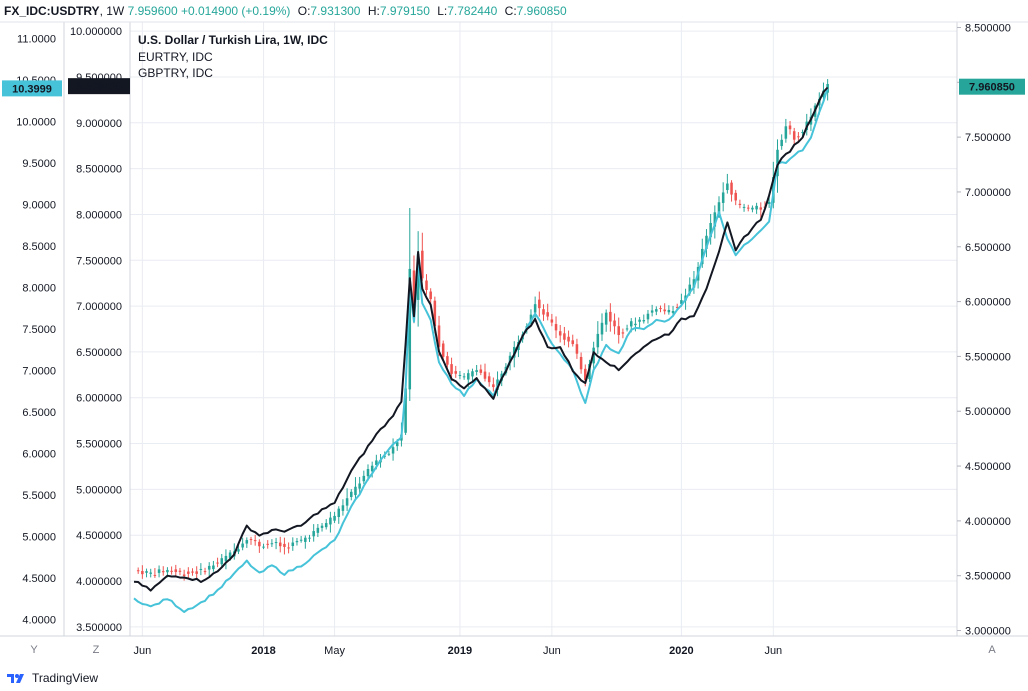  I want to click on time-tick-label: 2018, so click(263, 651).